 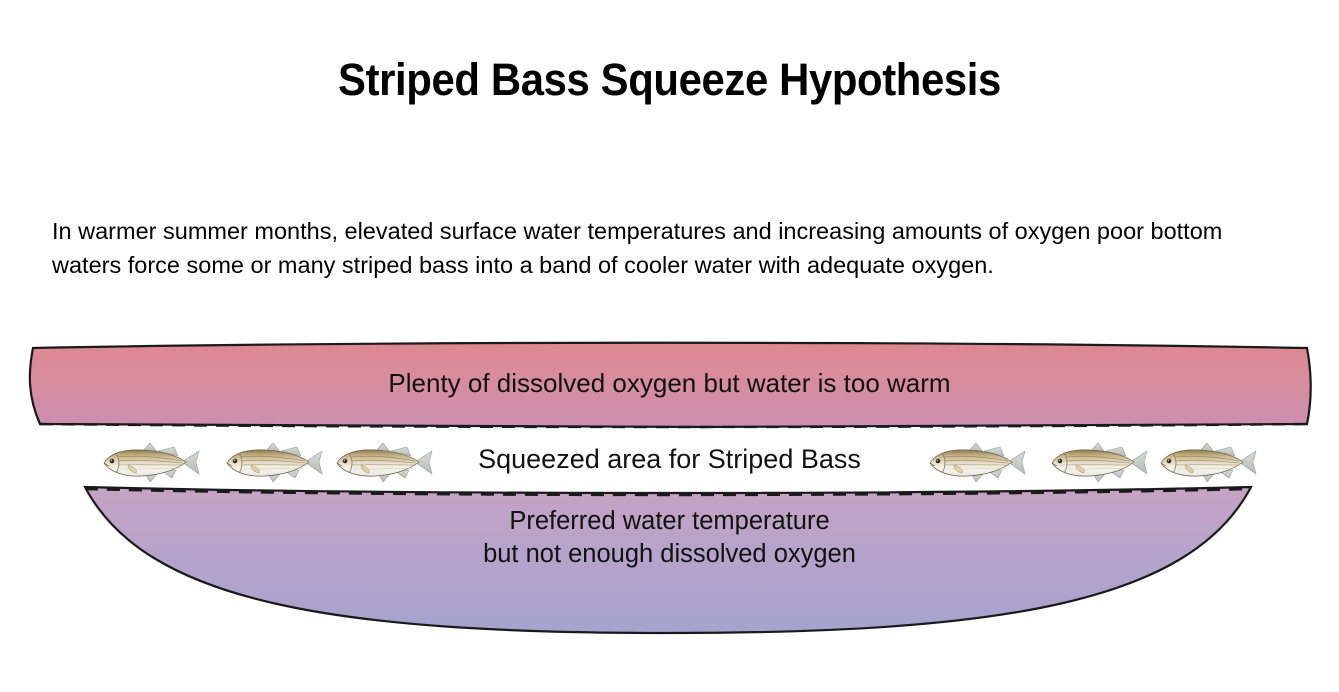 What do you see at coordinates (669, 80) in the screenshot?
I see `page-title: Striped Bass Squeeze Hypothesis` at bounding box center [669, 80].